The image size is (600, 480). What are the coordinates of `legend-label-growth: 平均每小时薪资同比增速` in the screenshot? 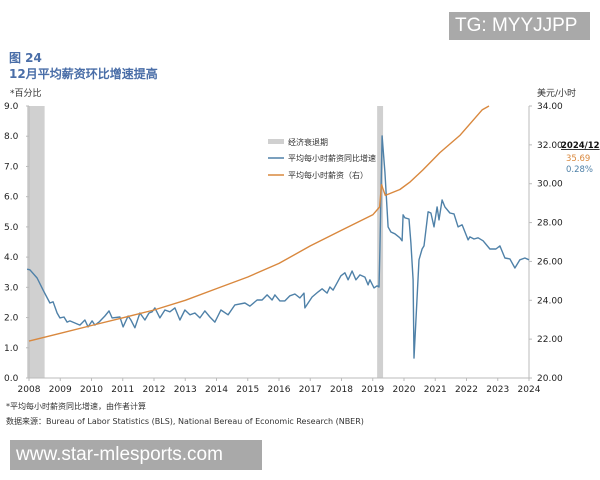 It's located at (332, 158).